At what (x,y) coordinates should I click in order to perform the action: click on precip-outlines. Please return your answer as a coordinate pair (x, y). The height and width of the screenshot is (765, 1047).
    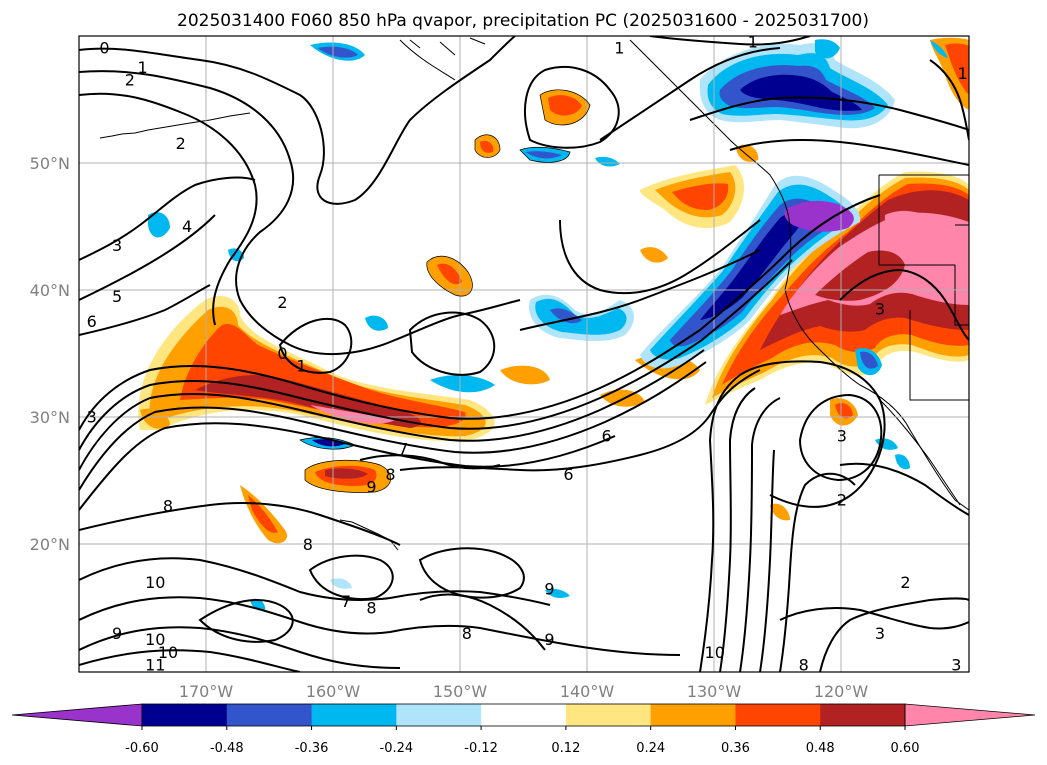
    Looking at the image, I should click on (445, 291).